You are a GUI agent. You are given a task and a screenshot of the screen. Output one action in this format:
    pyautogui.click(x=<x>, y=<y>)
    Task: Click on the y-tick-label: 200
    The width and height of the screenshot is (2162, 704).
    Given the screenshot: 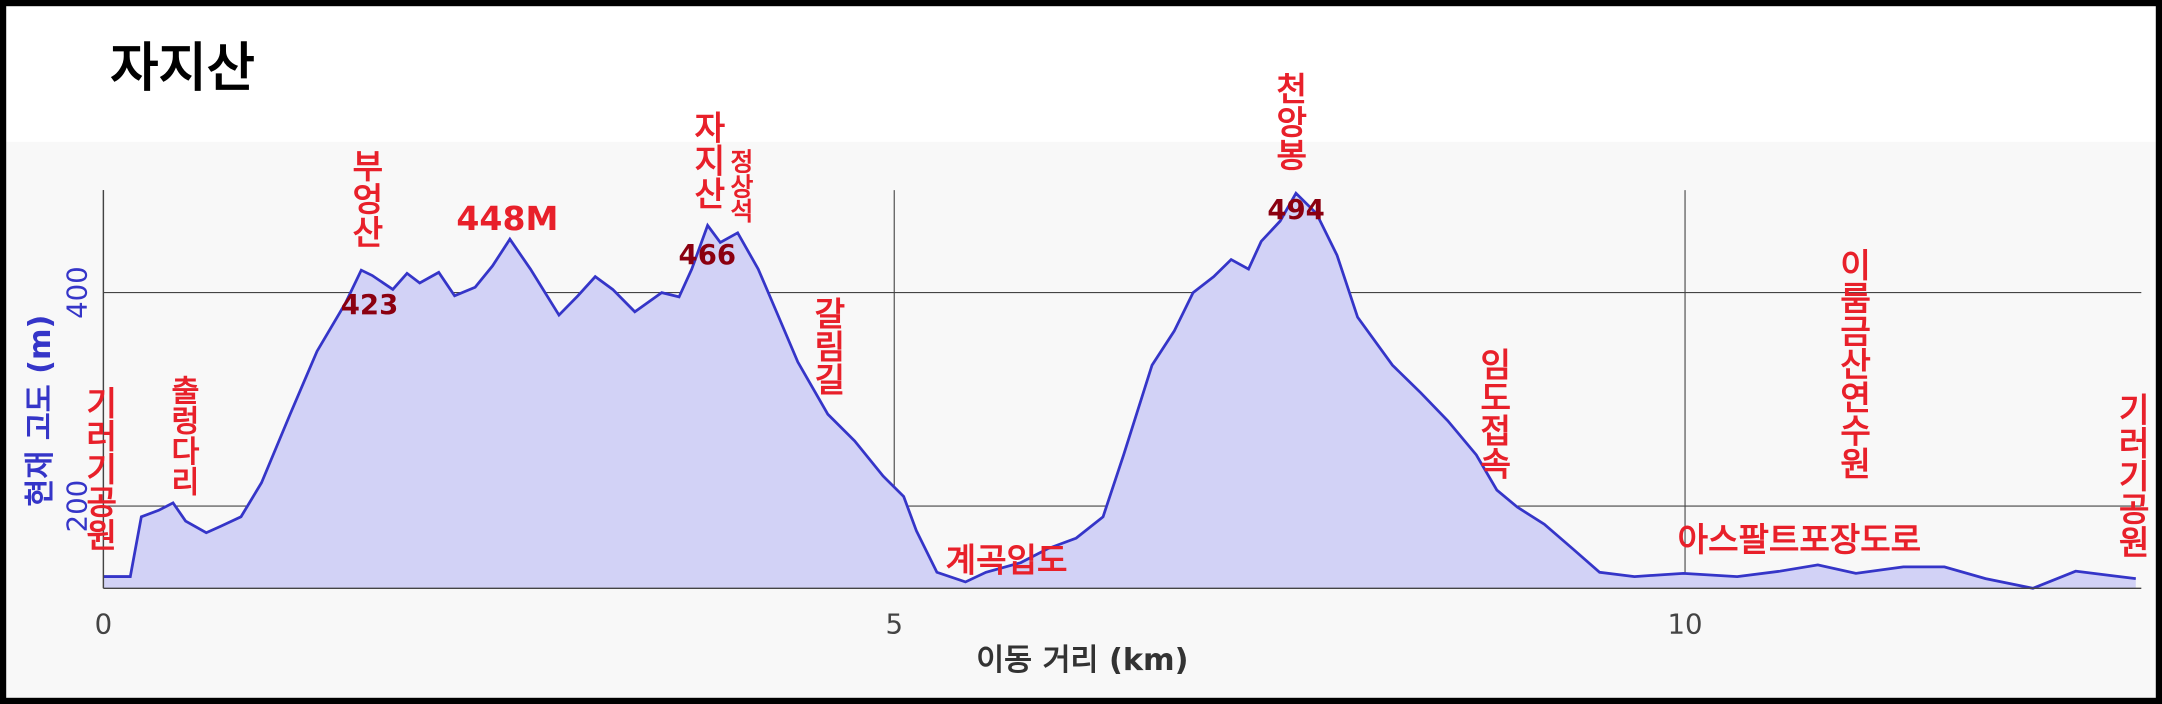 What is the action you would take?
    pyautogui.click(x=78, y=506)
    